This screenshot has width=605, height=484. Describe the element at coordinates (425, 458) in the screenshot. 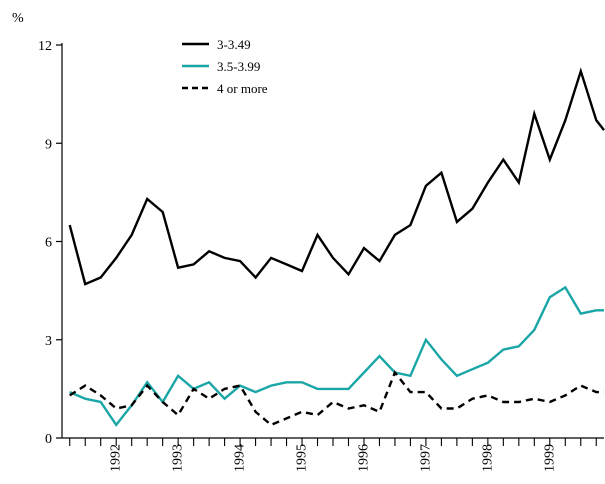

I see `x-tick-label: 1997` at that location.